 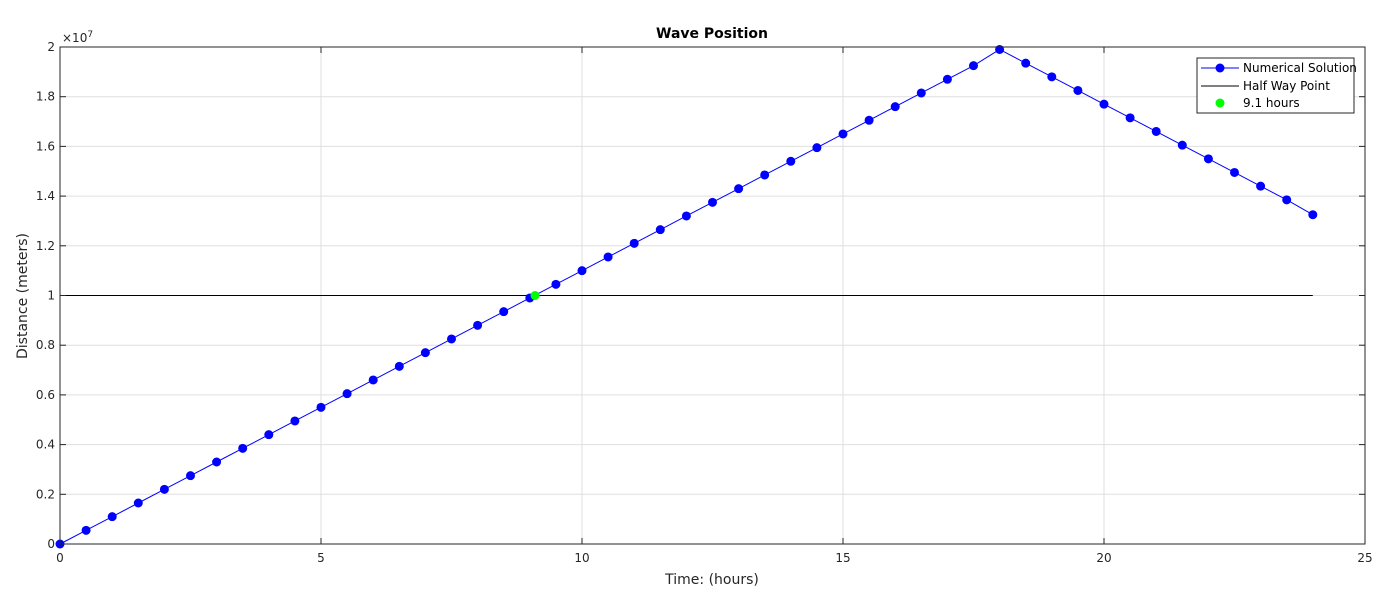 I want to click on y-tick-label: 1.2, so click(x=45, y=246).